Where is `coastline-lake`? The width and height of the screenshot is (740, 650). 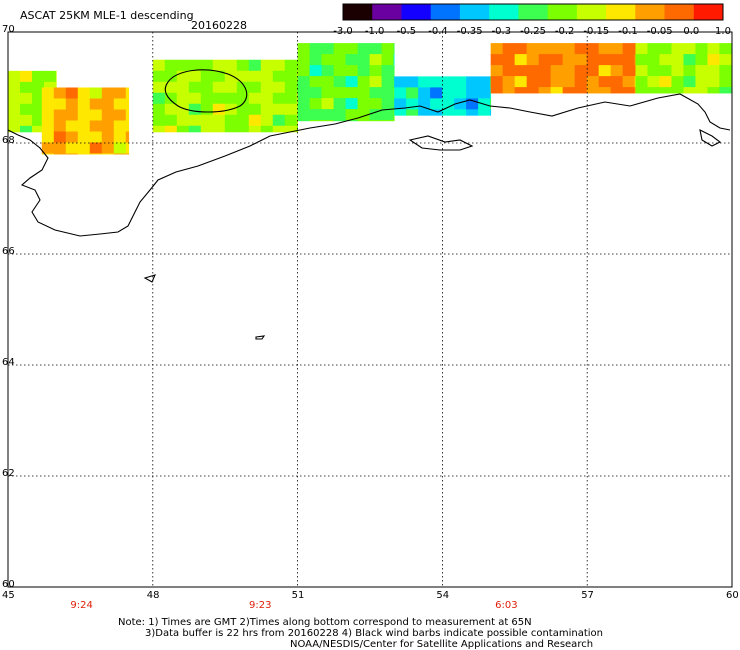
coastline-lake is located at coordinates (206, 91).